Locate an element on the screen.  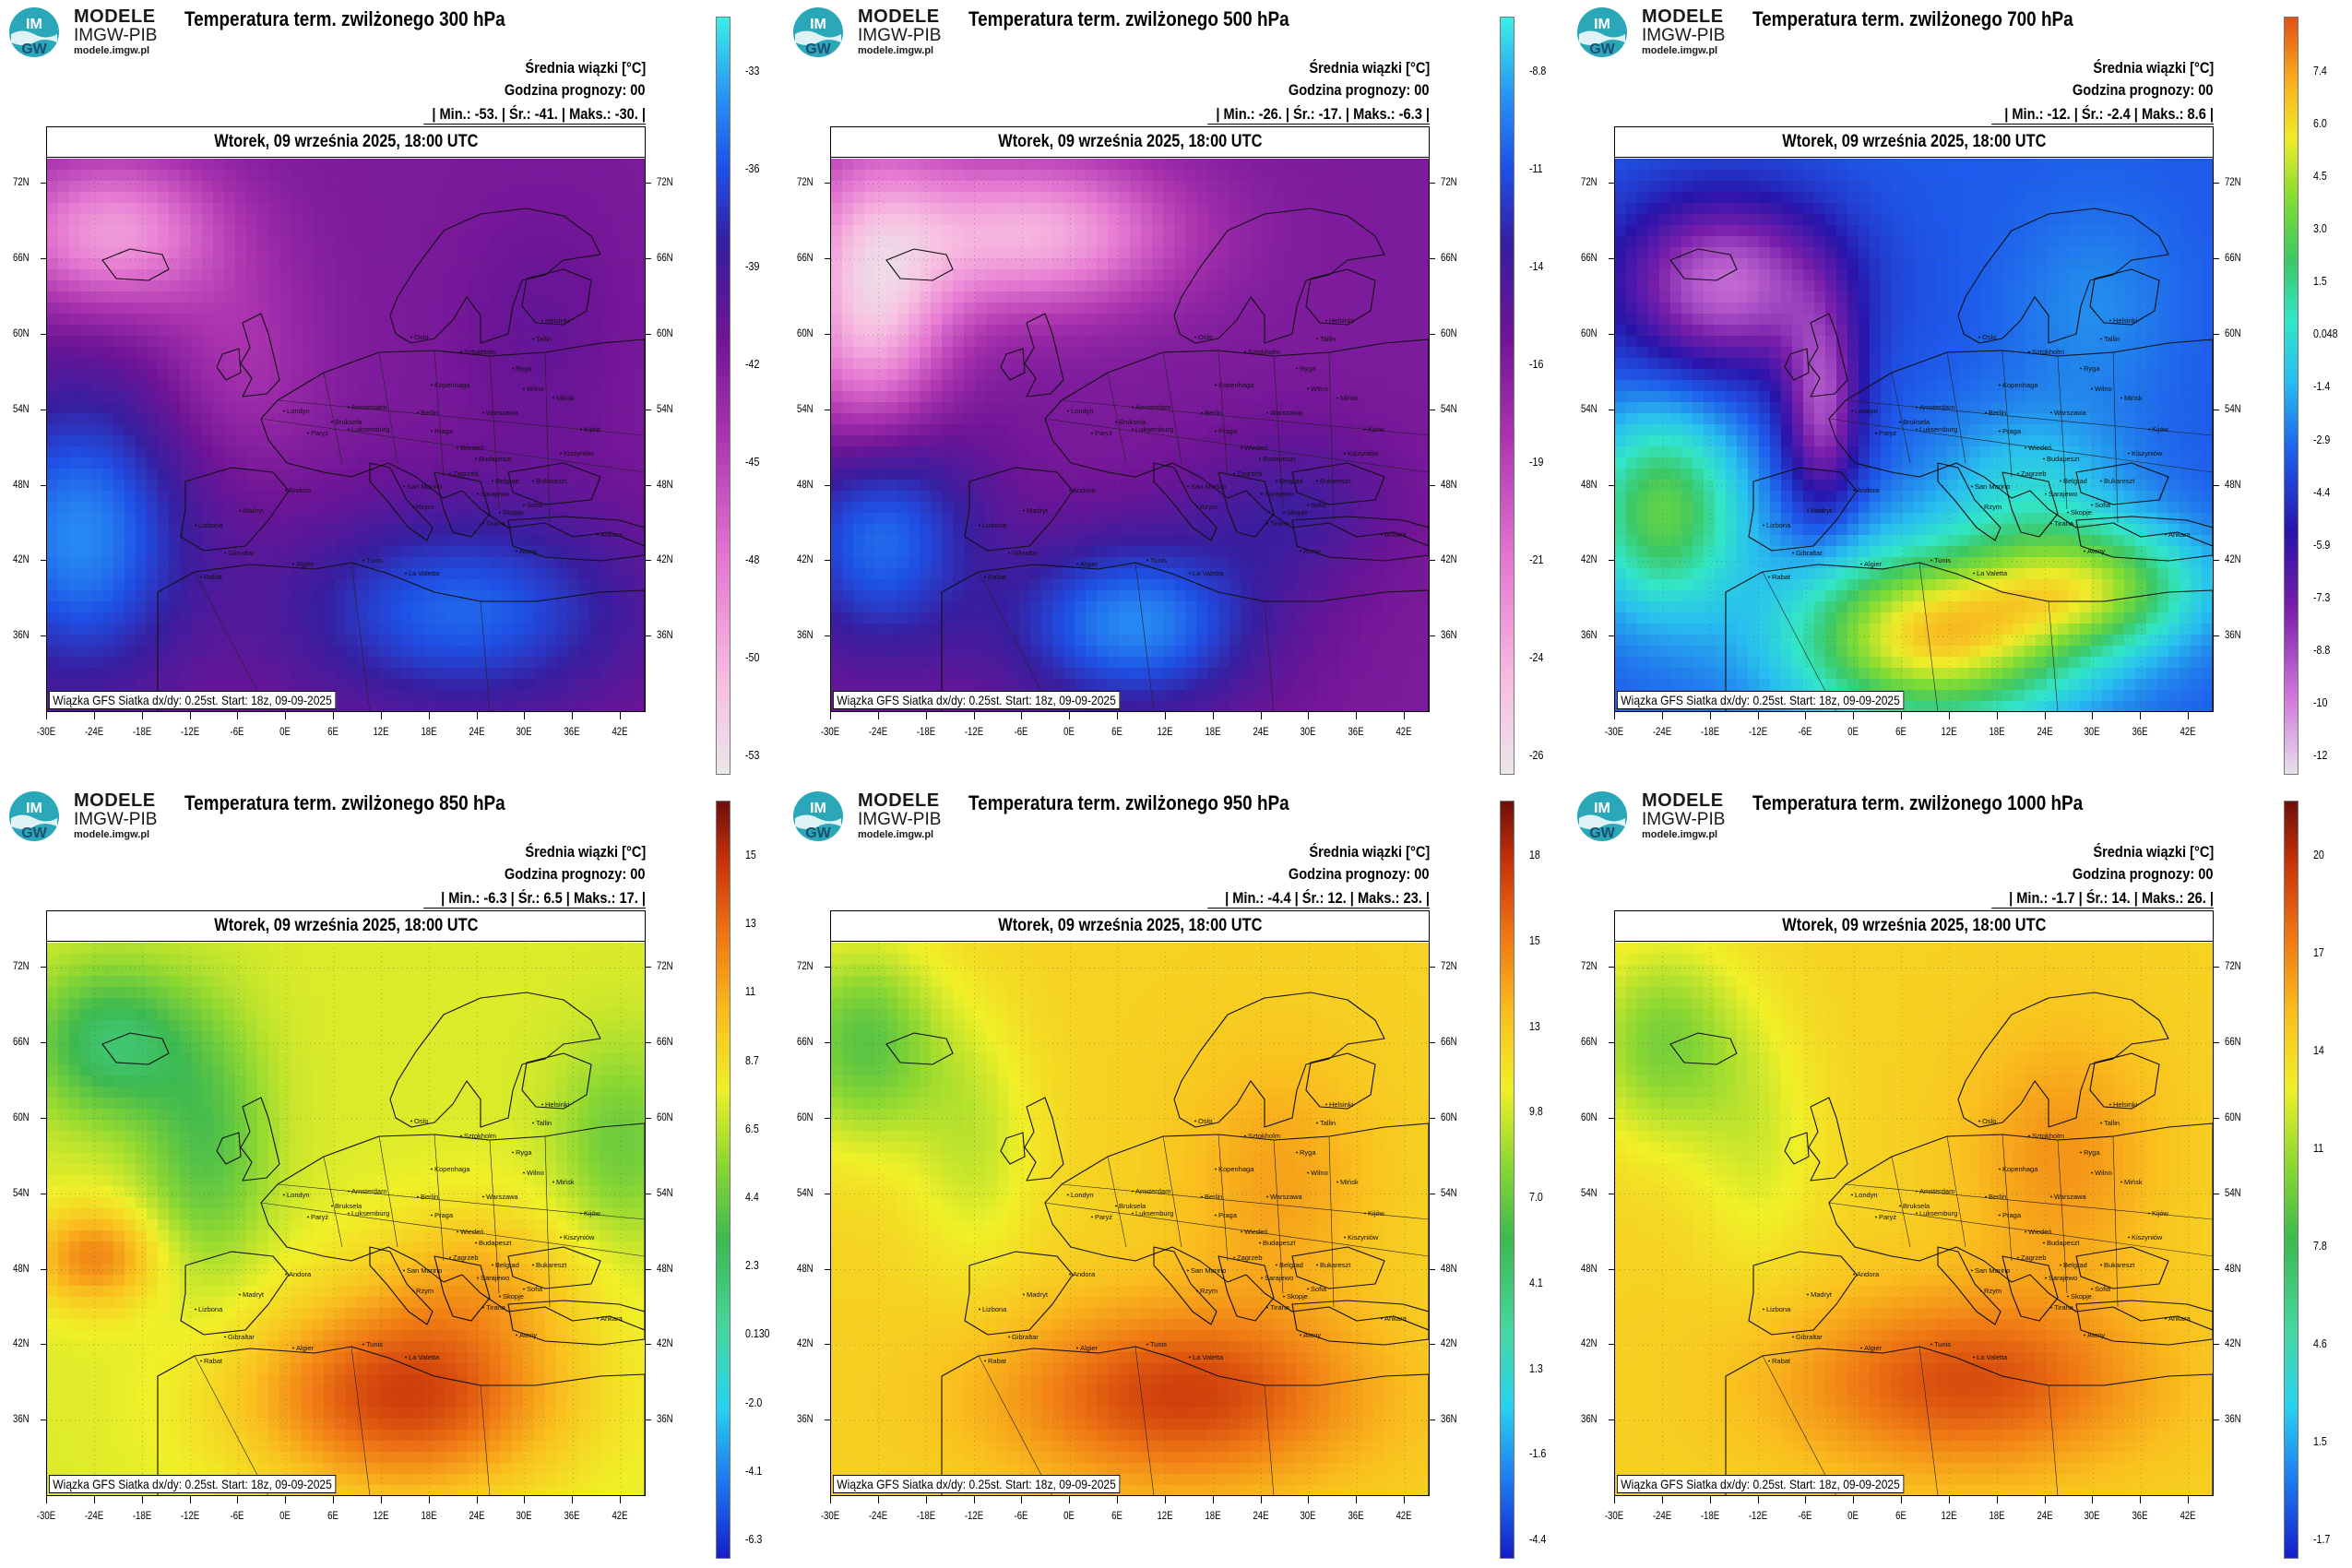
city-label: Paryż is located at coordinates (1103, 433).